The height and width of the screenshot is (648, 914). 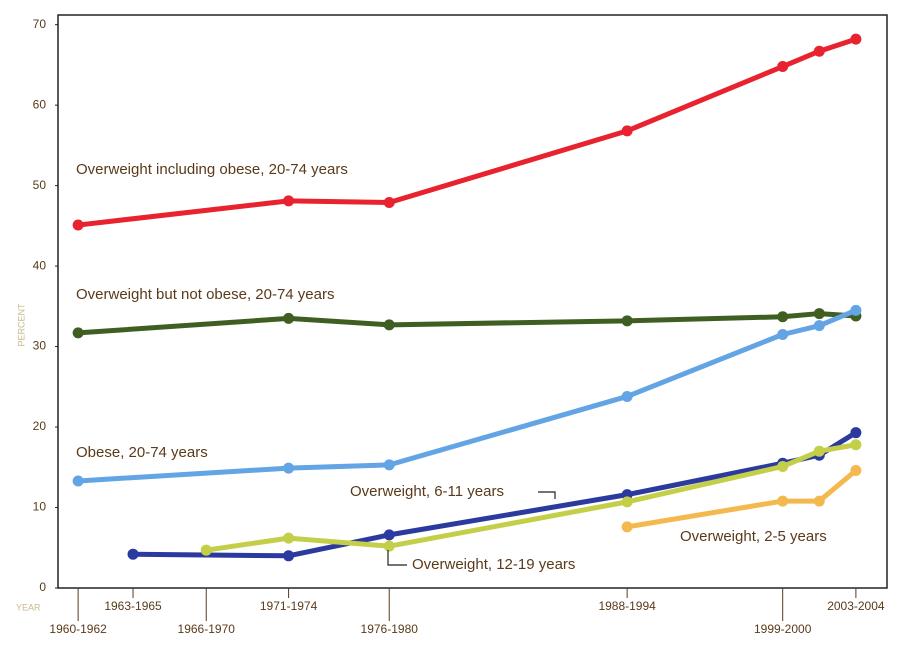 What do you see at coordinates (142, 452) in the screenshot?
I see `series-label: Obese, 20-74 years` at bounding box center [142, 452].